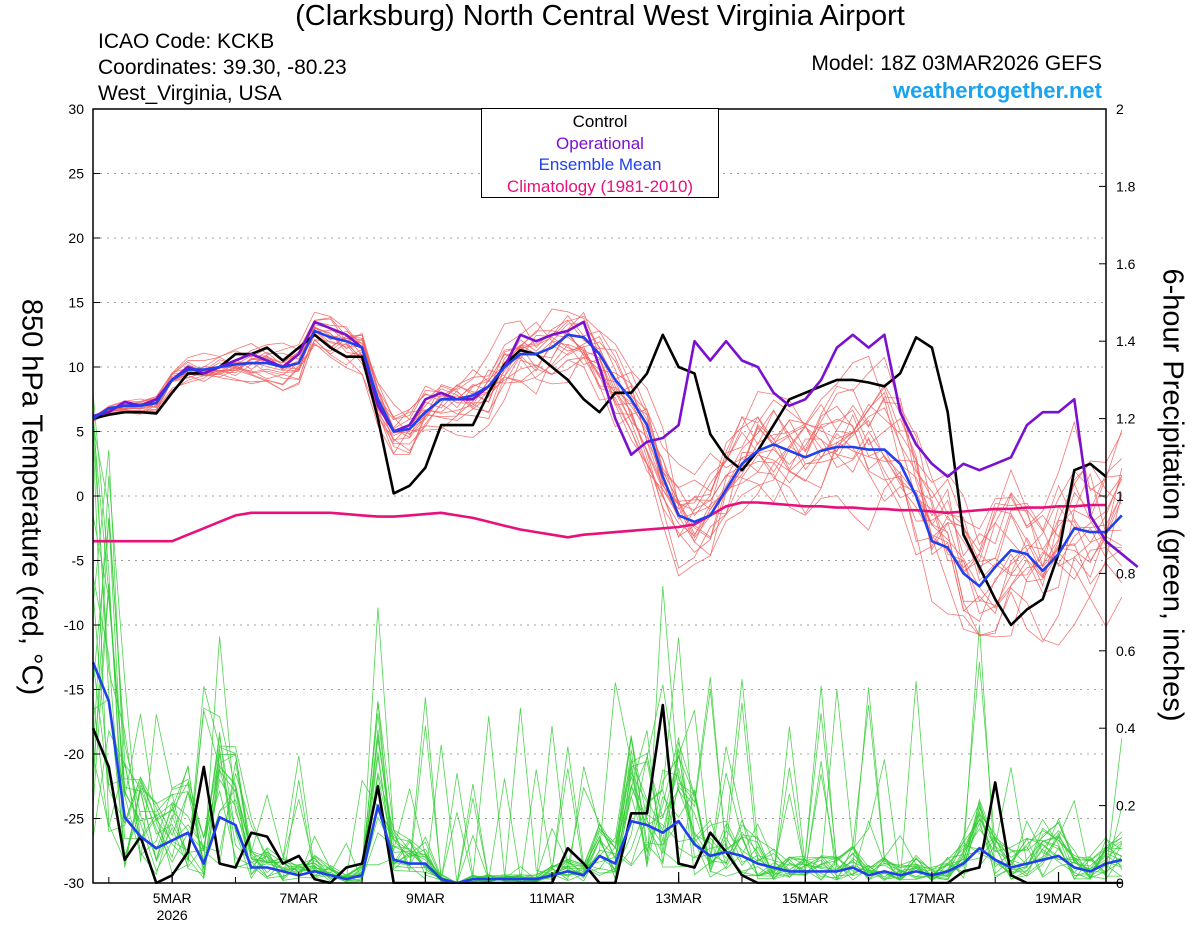 The width and height of the screenshot is (1200, 927). I want to click on y-tick-label: 10, so click(76, 367).